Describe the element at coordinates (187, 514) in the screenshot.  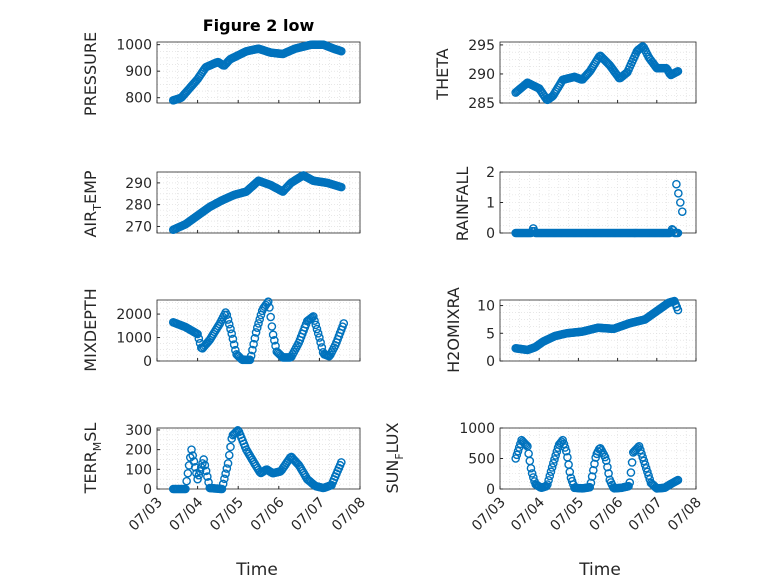
I see `x-tick-label: 07/04` at that location.